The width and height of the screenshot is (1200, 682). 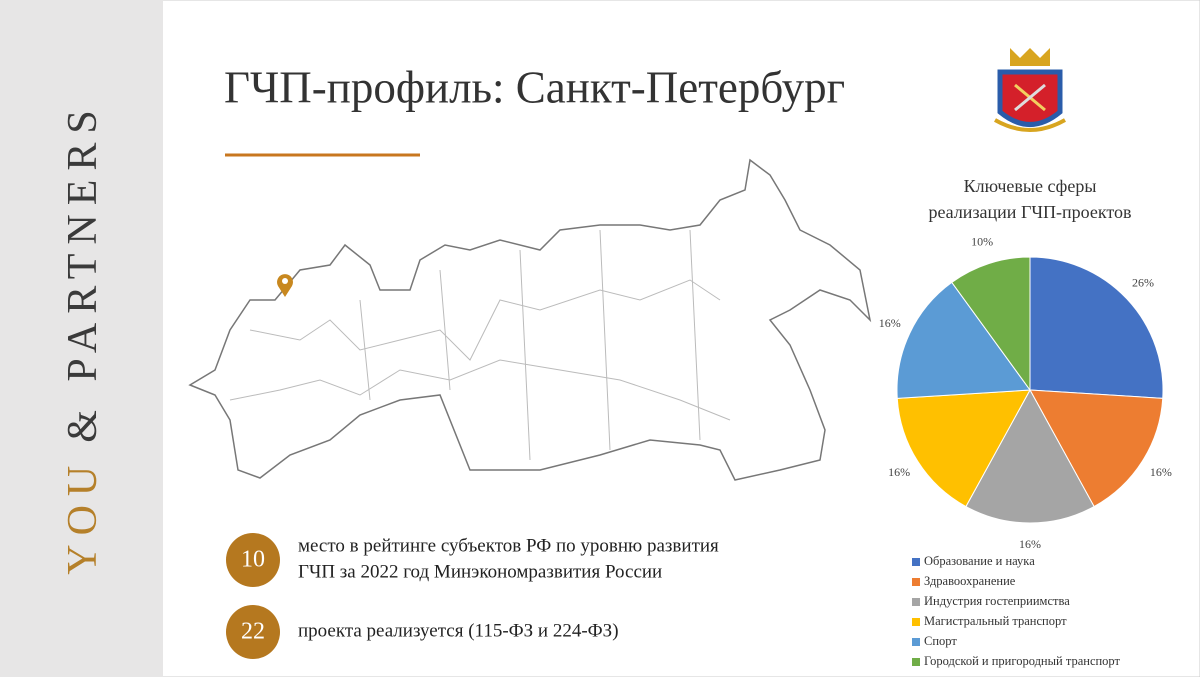 I want to click on brand-accent: YOU, so click(x=83, y=516).